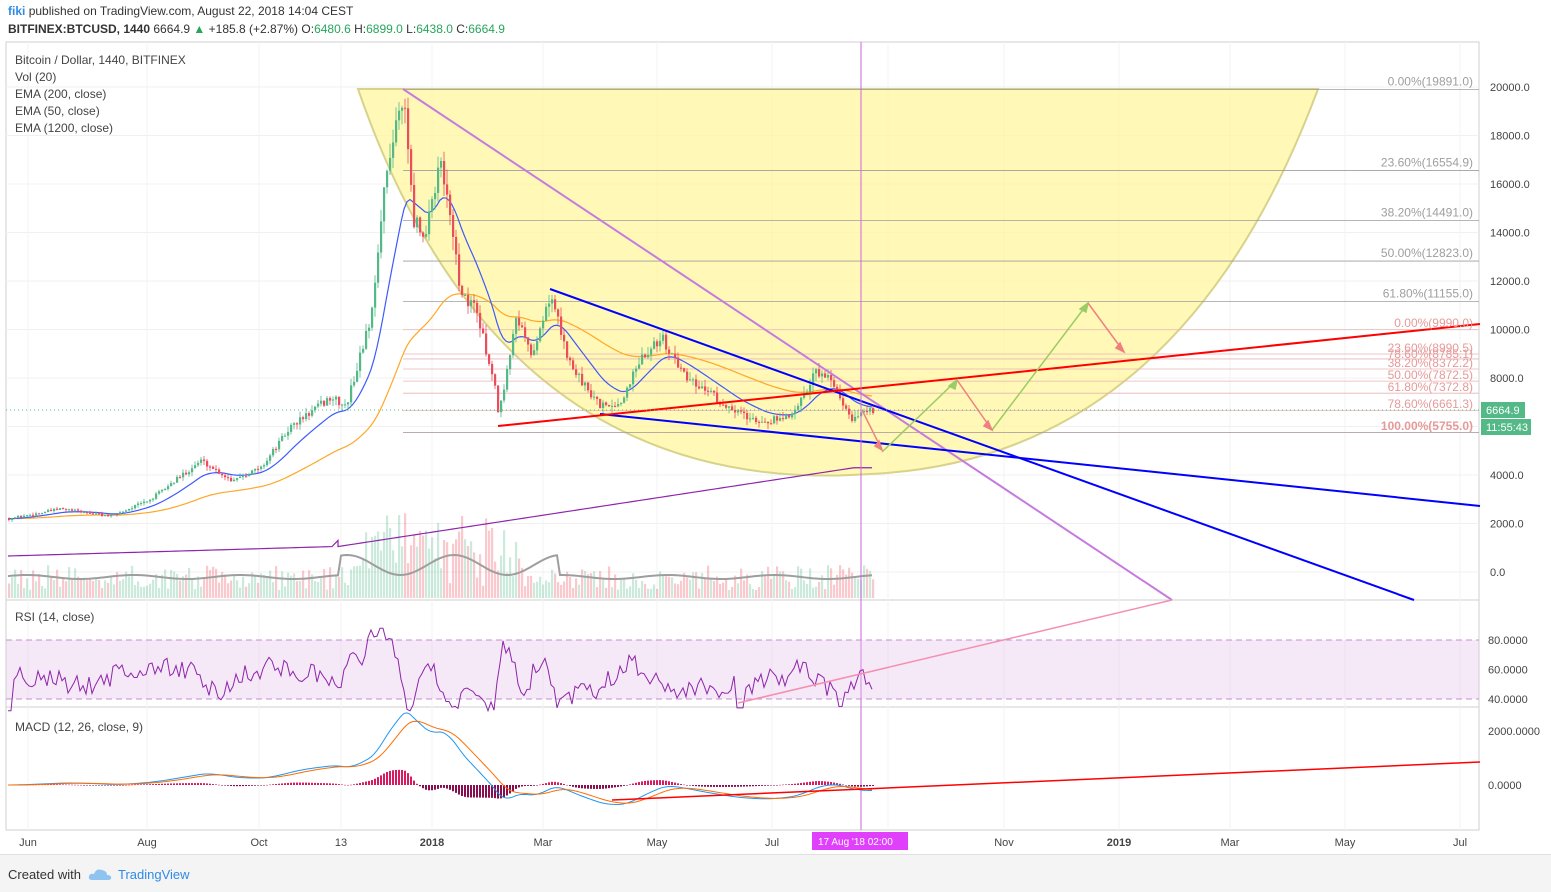 Image resolution: width=1551 pixels, height=892 pixels. Describe the element at coordinates (1040, 460) in the screenshot. I see `blue-support-line` at that location.